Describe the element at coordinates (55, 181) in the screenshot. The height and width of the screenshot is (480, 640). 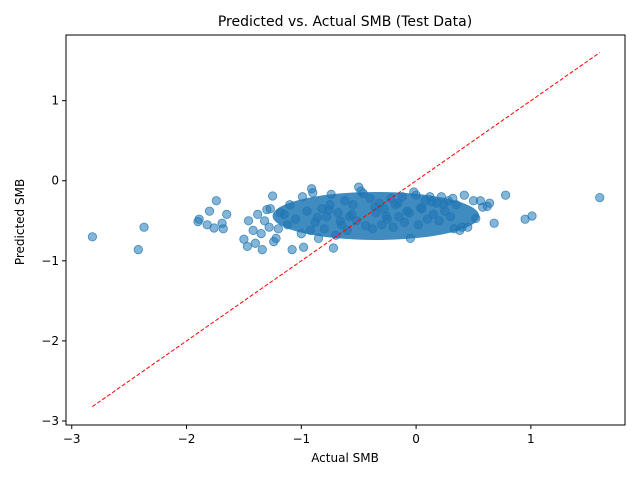
I see `y-tick-label: 0` at that location.